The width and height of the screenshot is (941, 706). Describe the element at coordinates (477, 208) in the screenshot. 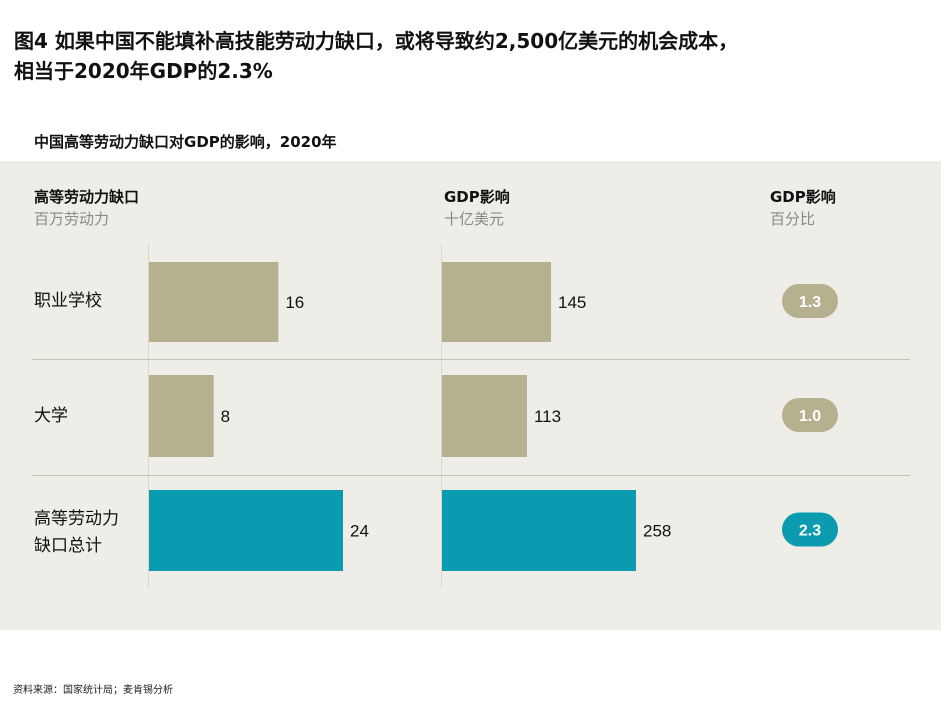

I see `column-header-gdp-impact-usd: GDP影响 十亿美元` at that location.